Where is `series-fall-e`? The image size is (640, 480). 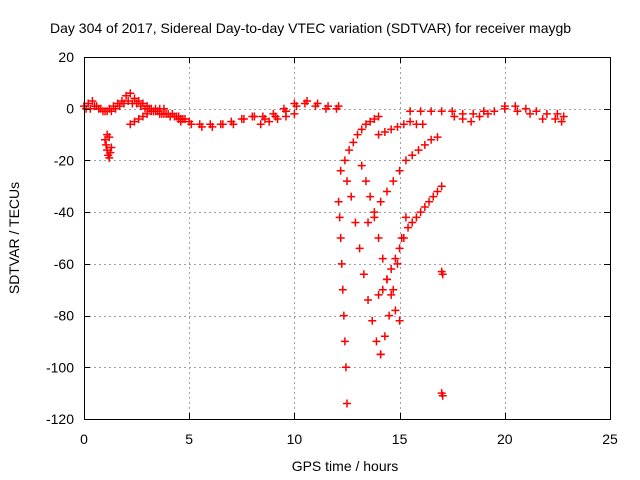
series-fall-e is located at coordinates (410, 240).